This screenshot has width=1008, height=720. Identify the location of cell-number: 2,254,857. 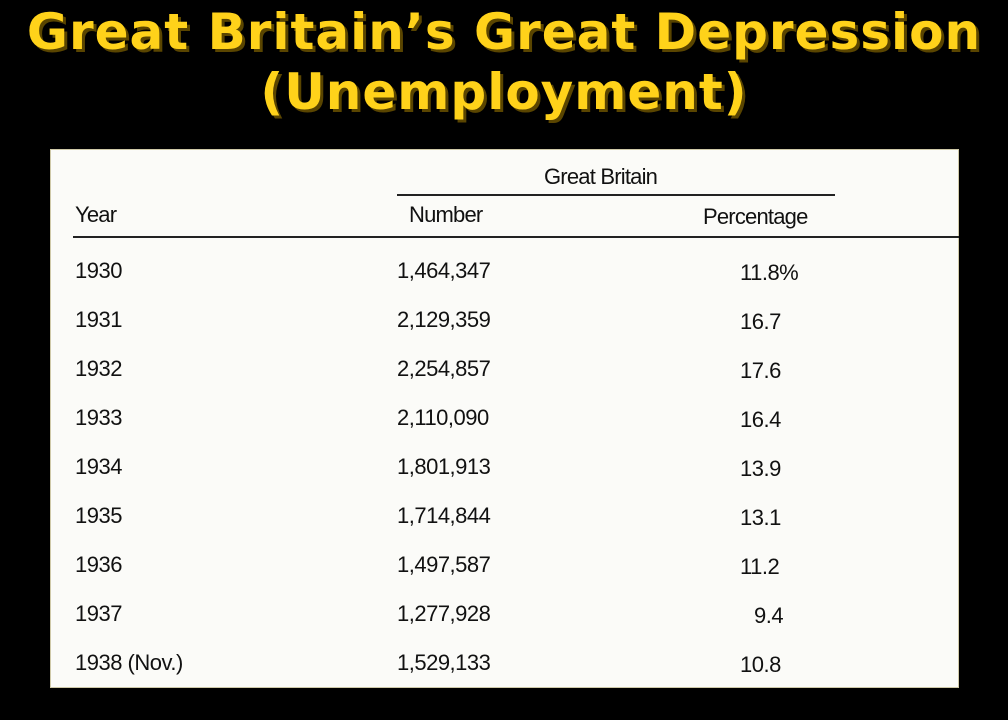
(444, 368).